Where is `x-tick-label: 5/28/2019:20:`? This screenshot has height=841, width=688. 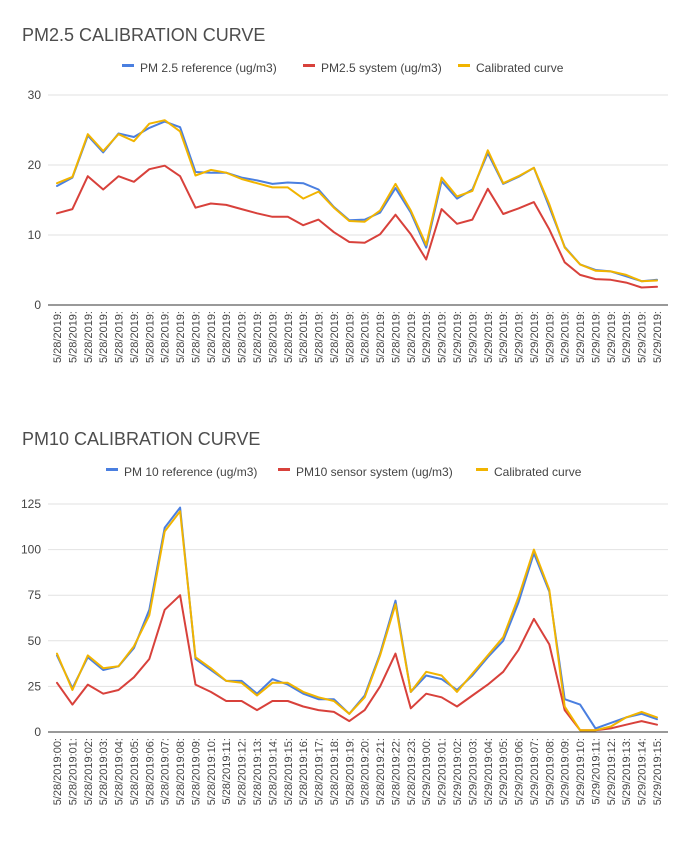
x-tick-label: 5/28/2019:20: is located at coordinates (366, 771).